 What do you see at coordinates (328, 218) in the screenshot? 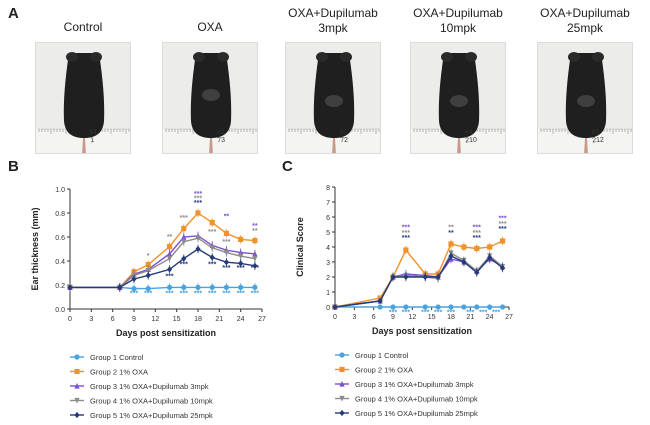
I see `y-tick-label: 6` at bounding box center [328, 218].